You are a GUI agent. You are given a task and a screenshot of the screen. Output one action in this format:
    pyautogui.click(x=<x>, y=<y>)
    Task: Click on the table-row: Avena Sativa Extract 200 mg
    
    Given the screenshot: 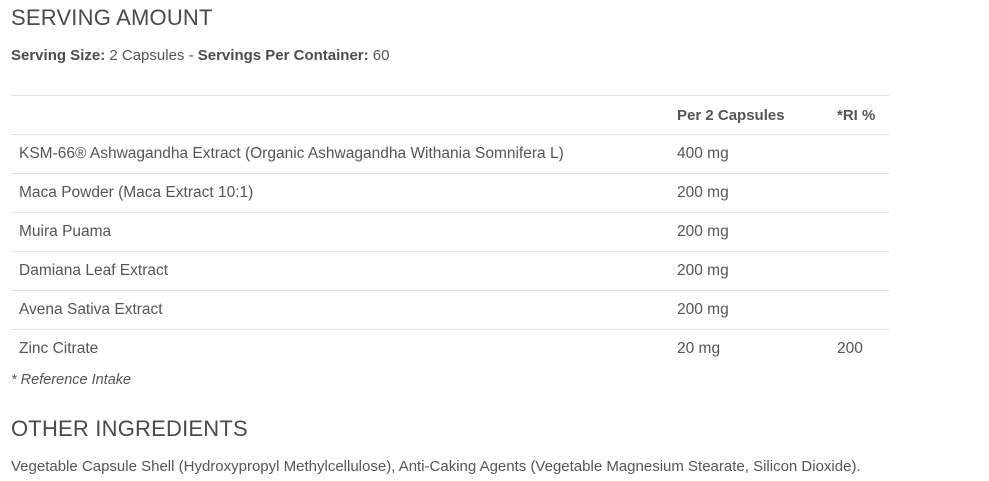 What is the action you would take?
    pyautogui.click(x=450, y=310)
    